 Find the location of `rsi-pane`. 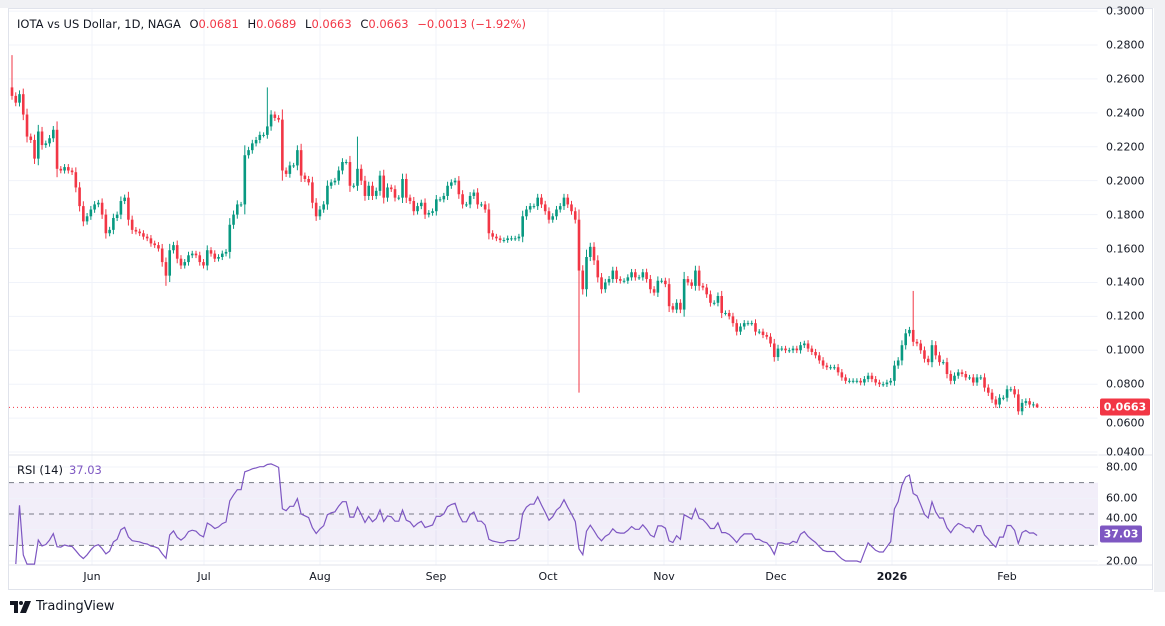

rsi-pane is located at coordinates (553, 514).